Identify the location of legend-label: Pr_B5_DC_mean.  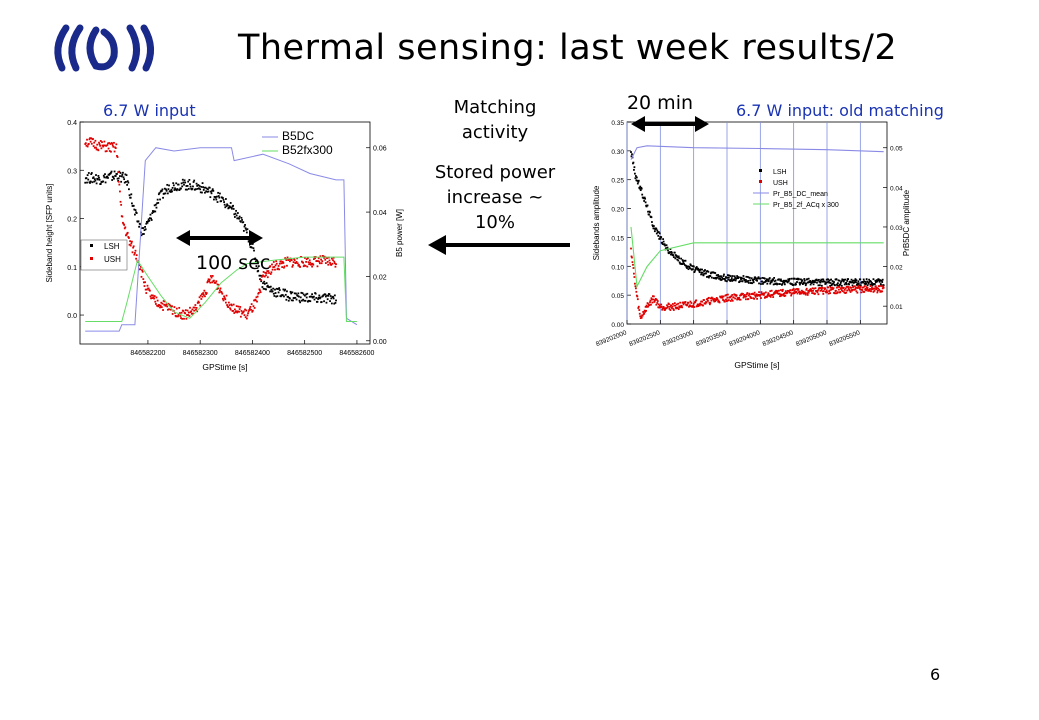
(800, 194).